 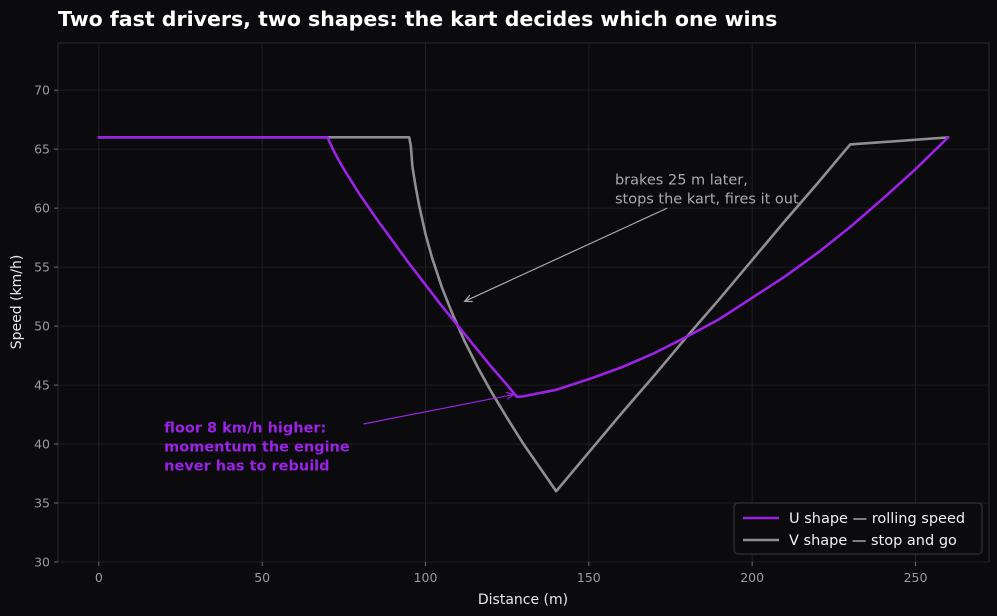 I want to click on legend-box, so click(x=858, y=528).